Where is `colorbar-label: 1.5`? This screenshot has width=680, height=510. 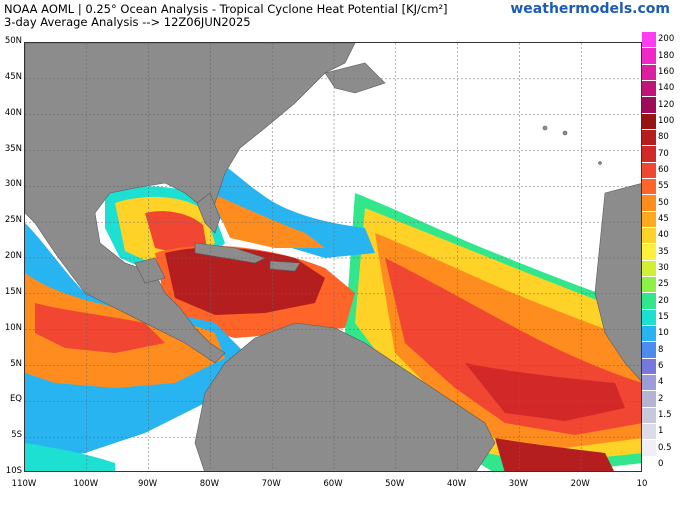
colorbar-label: 1.5 is located at coordinates (665, 414).